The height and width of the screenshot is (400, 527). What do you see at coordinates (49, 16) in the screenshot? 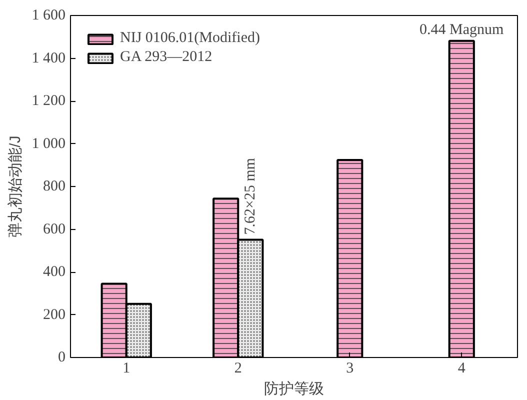
I see `y-tick-label: 1 600` at bounding box center [49, 16].